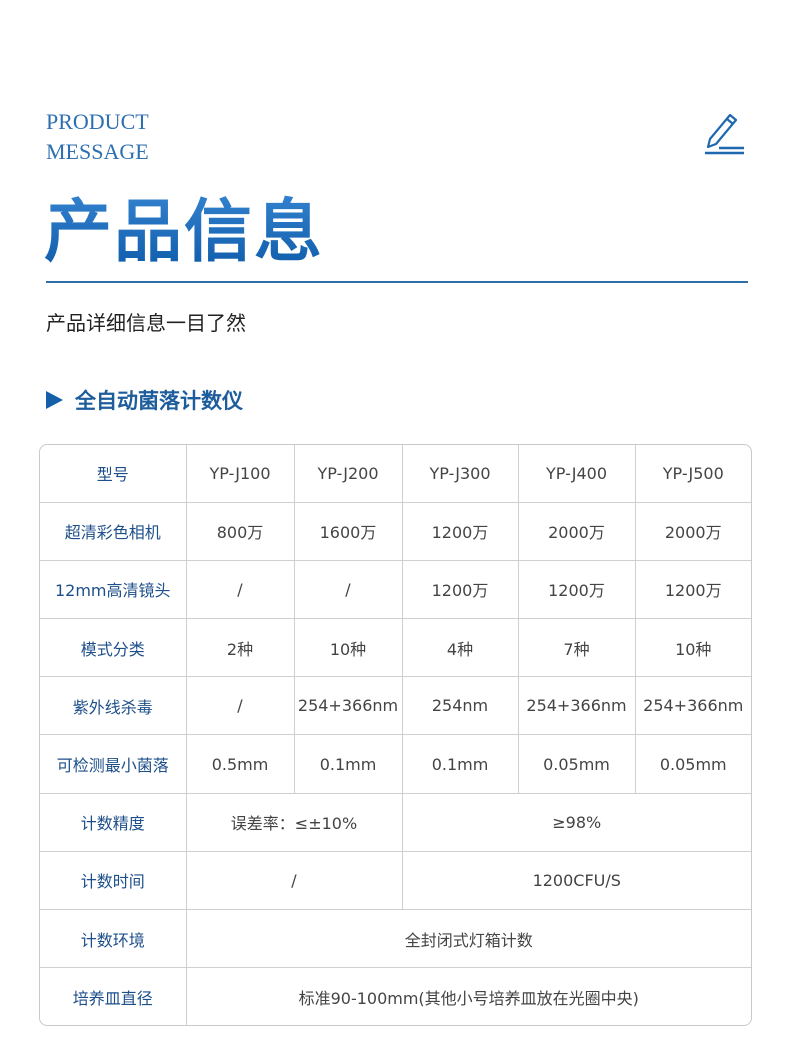 The height and width of the screenshot is (1049, 790). Describe the element at coordinates (240, 764) in the screenshot. I see `table-cell: 0.5mm` at that location.